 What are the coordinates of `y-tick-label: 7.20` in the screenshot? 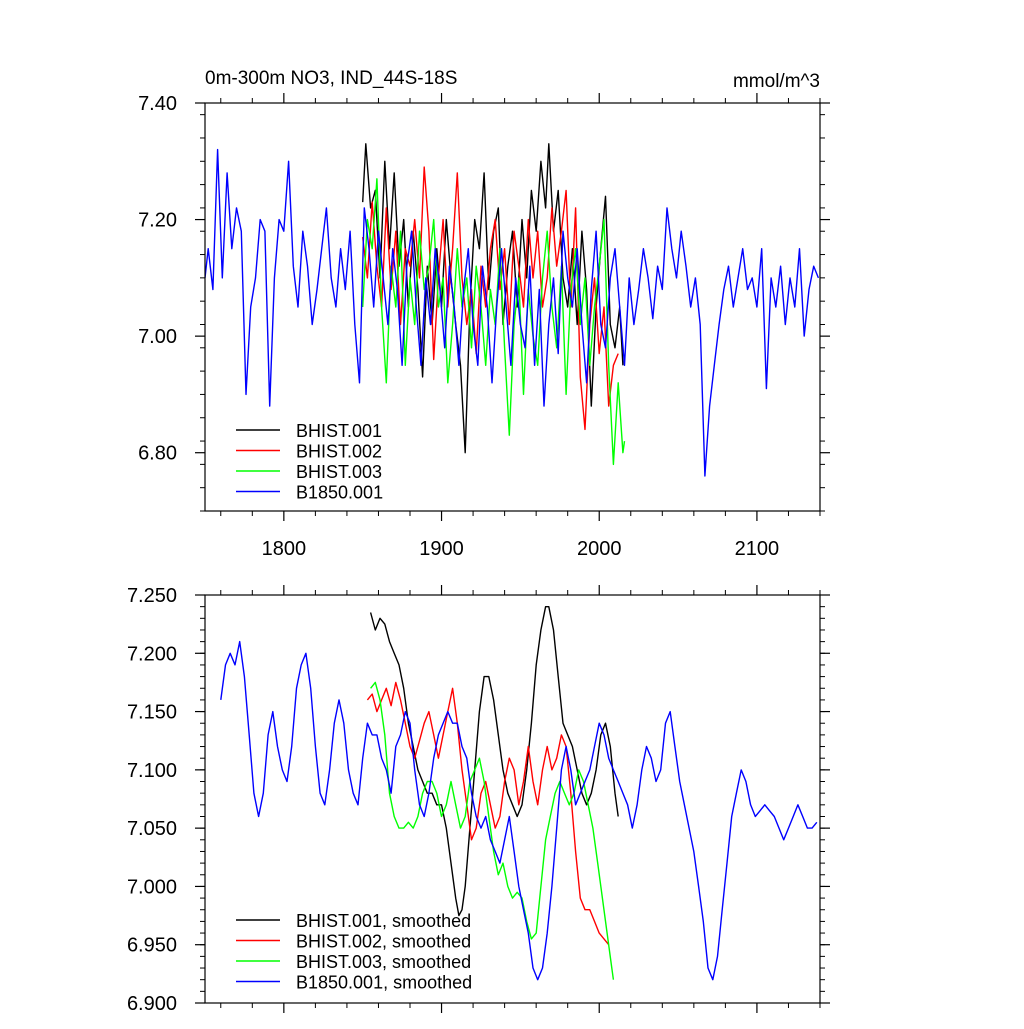 It's located at (157, 221).